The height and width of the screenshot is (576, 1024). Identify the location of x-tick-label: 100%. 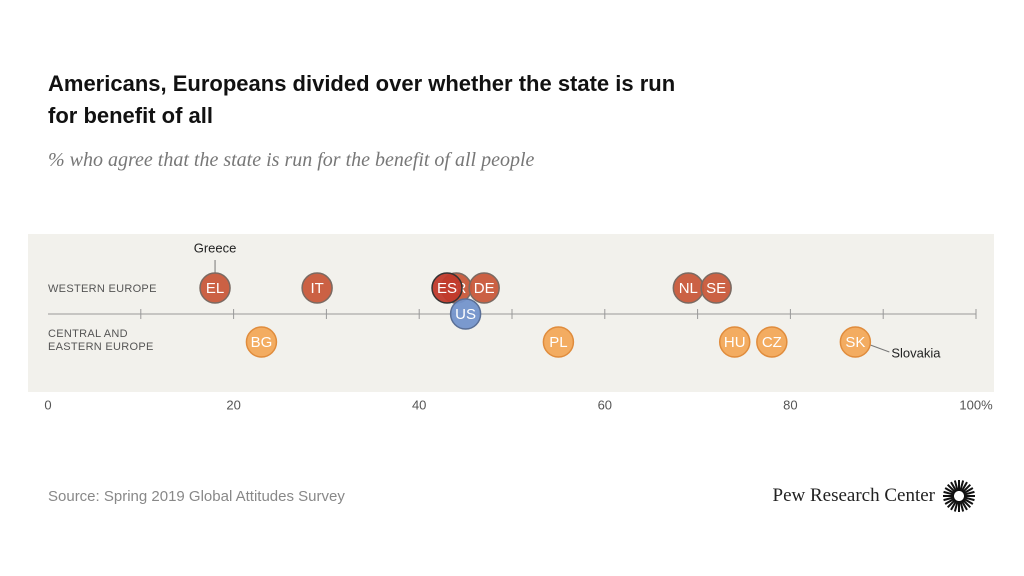
(976, 404).